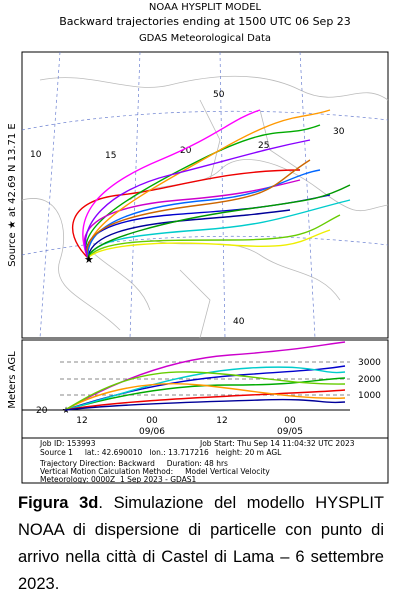  Describe the element at coordinates (290, 432) in the screenshot. I see `date-label: 09/05` at that location.